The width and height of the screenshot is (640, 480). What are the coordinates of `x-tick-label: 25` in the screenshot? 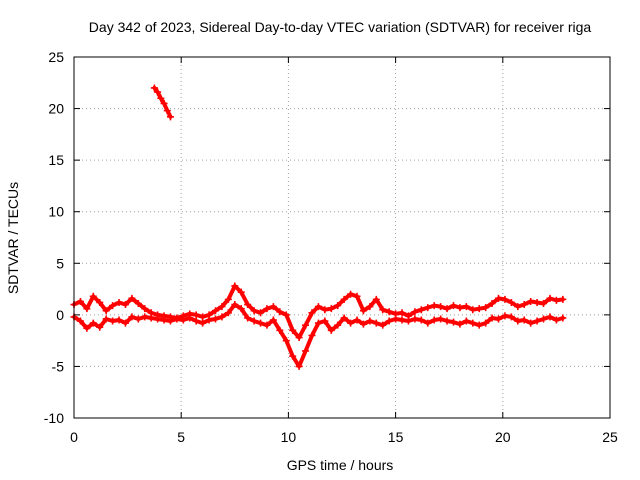 It's located at (610, 437).